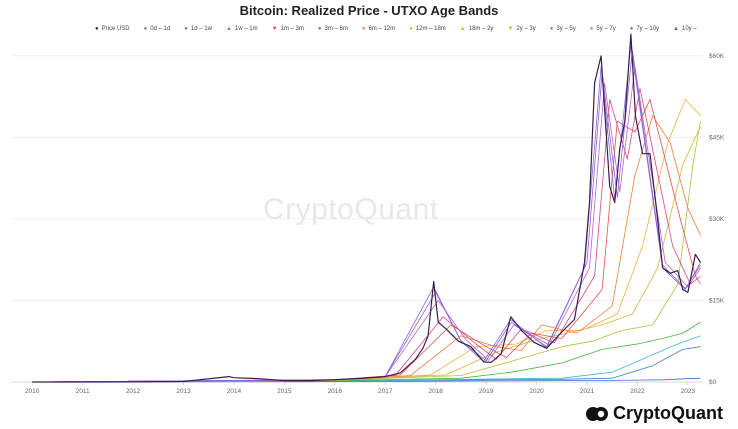 The width and height of the screenshot is (738, 429). What do you see at coordinates (246, 29) in the screenshot?
I see `legend-label: 1w – 1m` at bounding box center [246, 29].